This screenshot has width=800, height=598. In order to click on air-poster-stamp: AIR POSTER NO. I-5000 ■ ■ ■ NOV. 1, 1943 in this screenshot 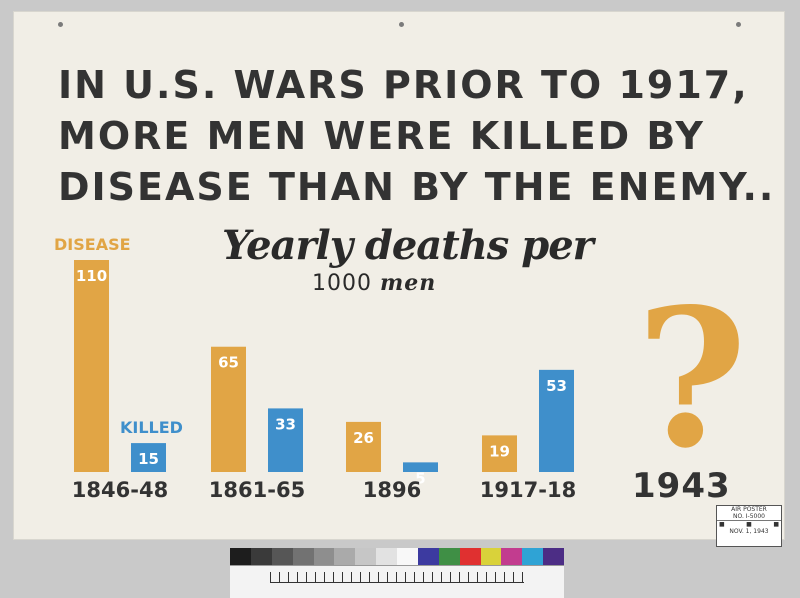, I will do `click(749, 526)`.